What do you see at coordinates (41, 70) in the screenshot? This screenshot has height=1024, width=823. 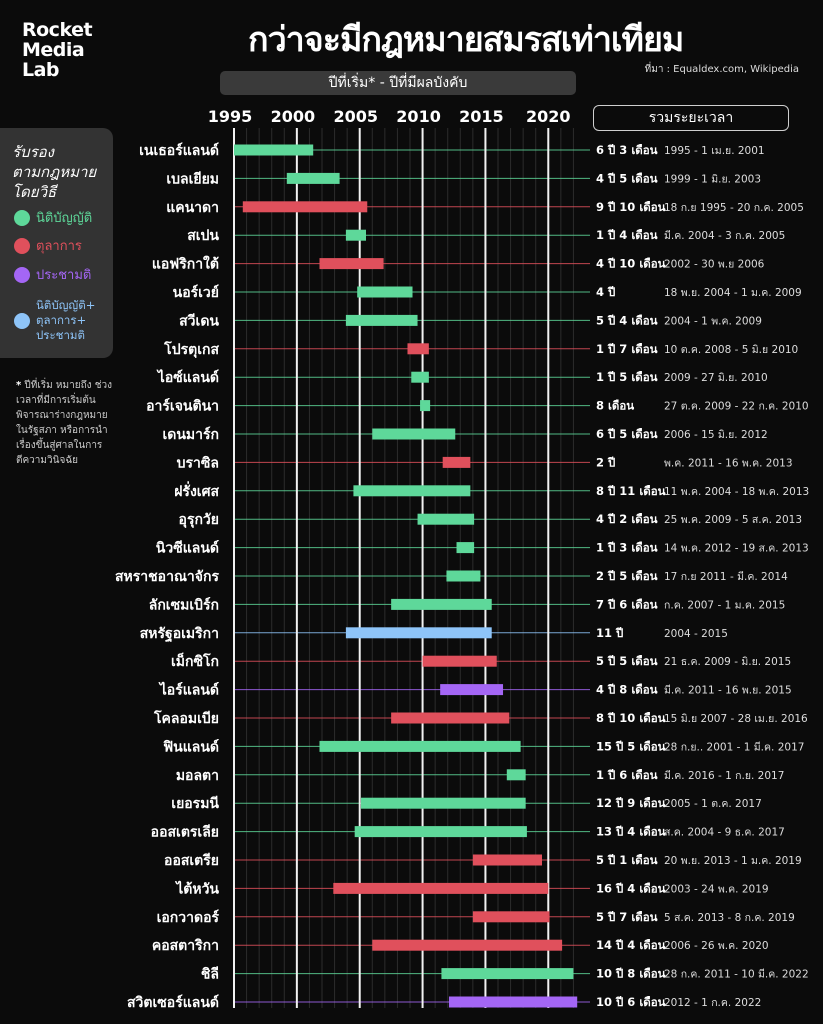 I see `brand-line-3: Lab` at bounding box center [41, 70].